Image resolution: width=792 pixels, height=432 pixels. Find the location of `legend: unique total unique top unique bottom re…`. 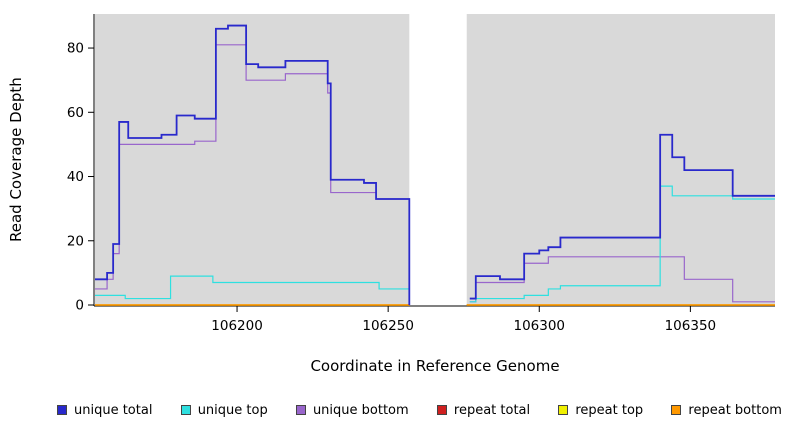

legend: unique total unique top unique bottom re… is located at coordinates (396, 410).